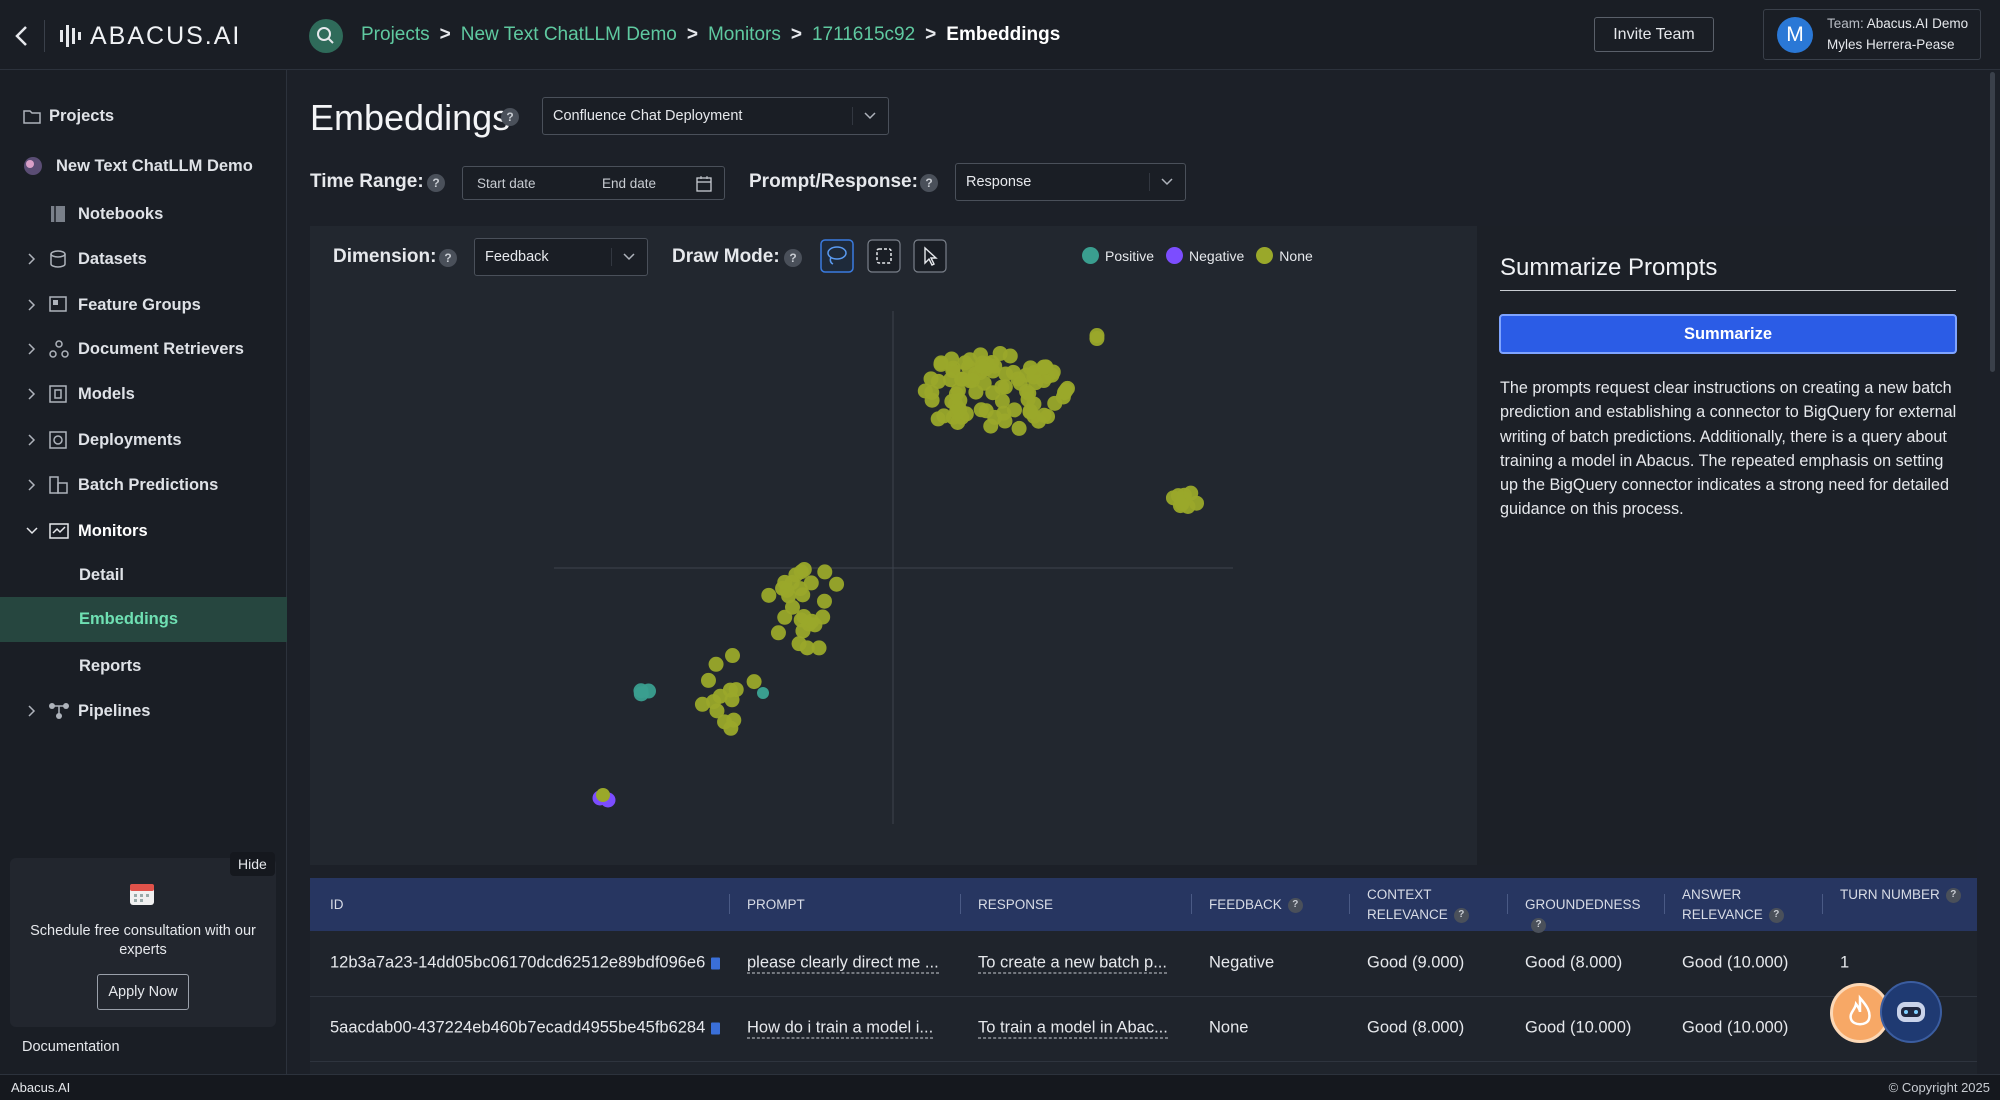 The height and width of the screenshot is (1100, 2000). Describe the element at coordinates (744, 34) in the screenshot. I see `breadcrumb-item: Monitors` at that location.